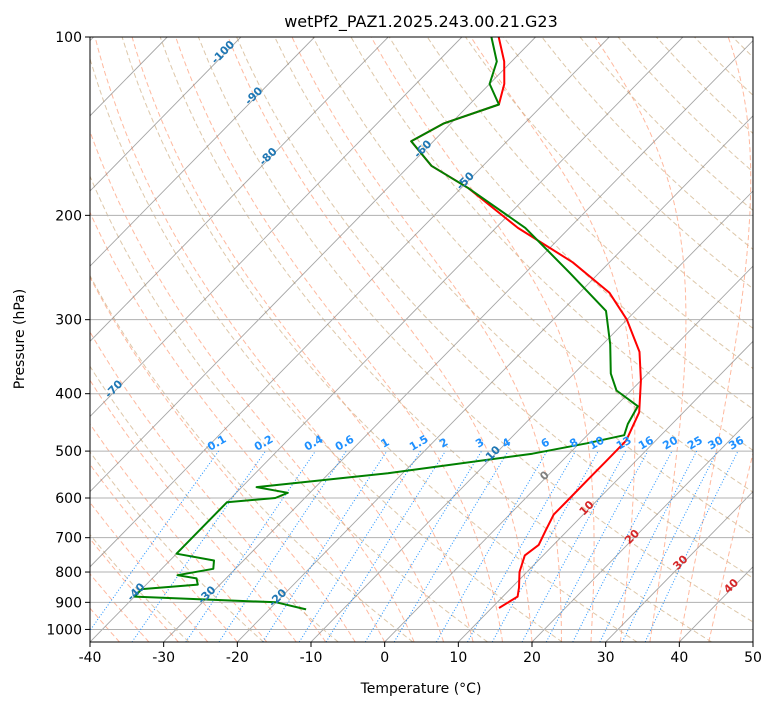 This screenshot has height=708, width=775. What do you see at coordinates (237, 658) in the screenshot?
I see `x-tick-label: -20` at bounding box center [237, 658].